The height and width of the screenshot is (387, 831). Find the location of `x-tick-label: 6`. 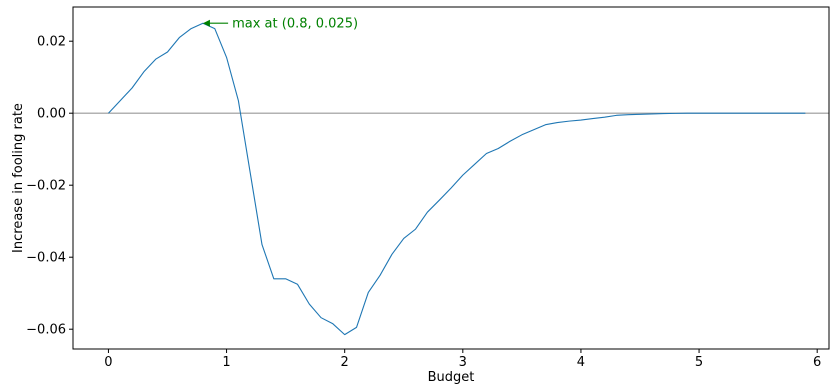

x-tick-label: 6 is located at coordinates (817, 362).